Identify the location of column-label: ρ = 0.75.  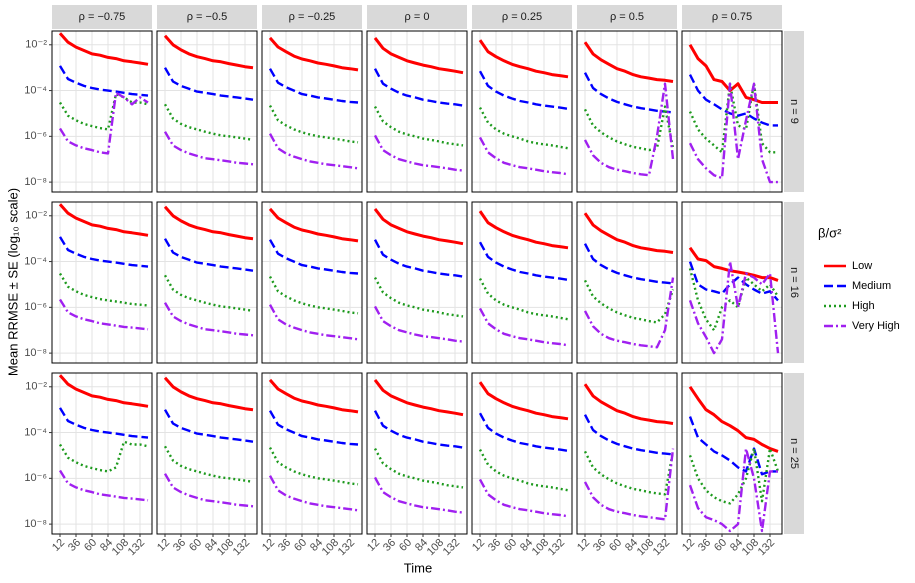
(732, 17).